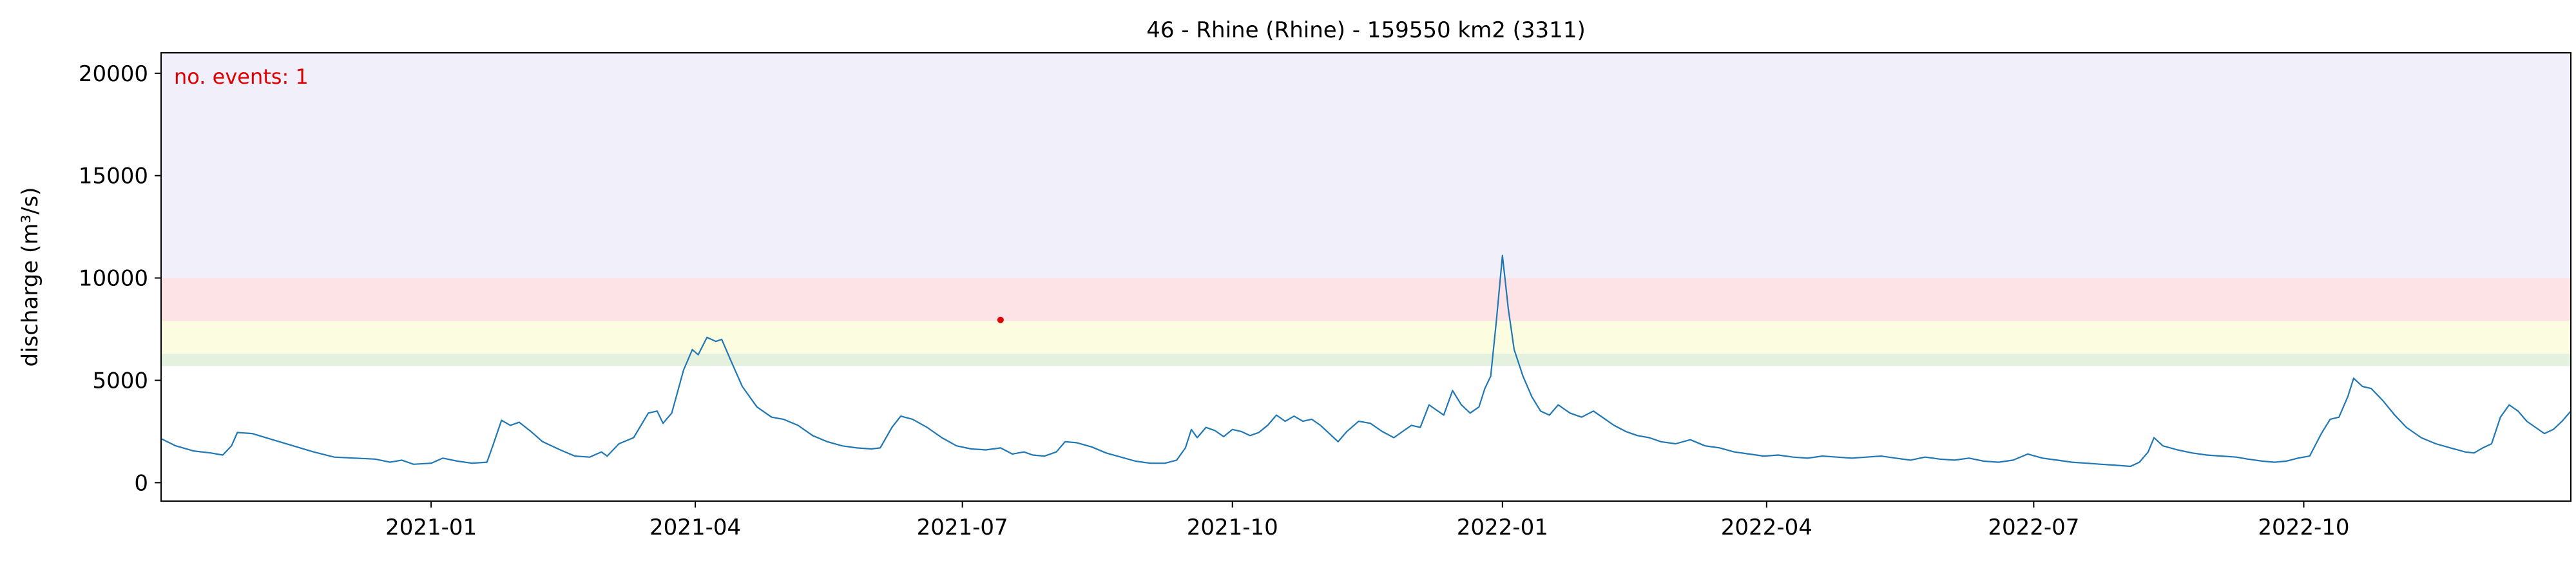 The image size is (2576, 561). I want to click on x-tick-label: 2022-01, so click(1503, 527).